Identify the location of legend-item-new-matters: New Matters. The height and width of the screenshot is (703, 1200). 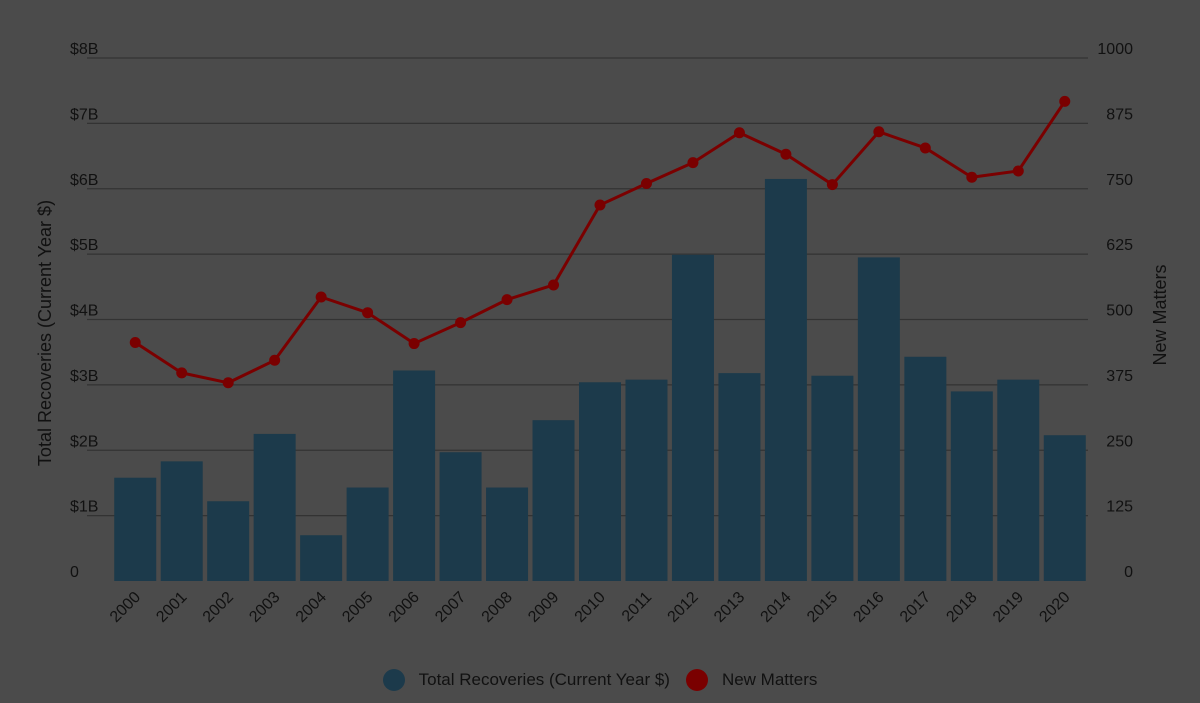
(751, 680).